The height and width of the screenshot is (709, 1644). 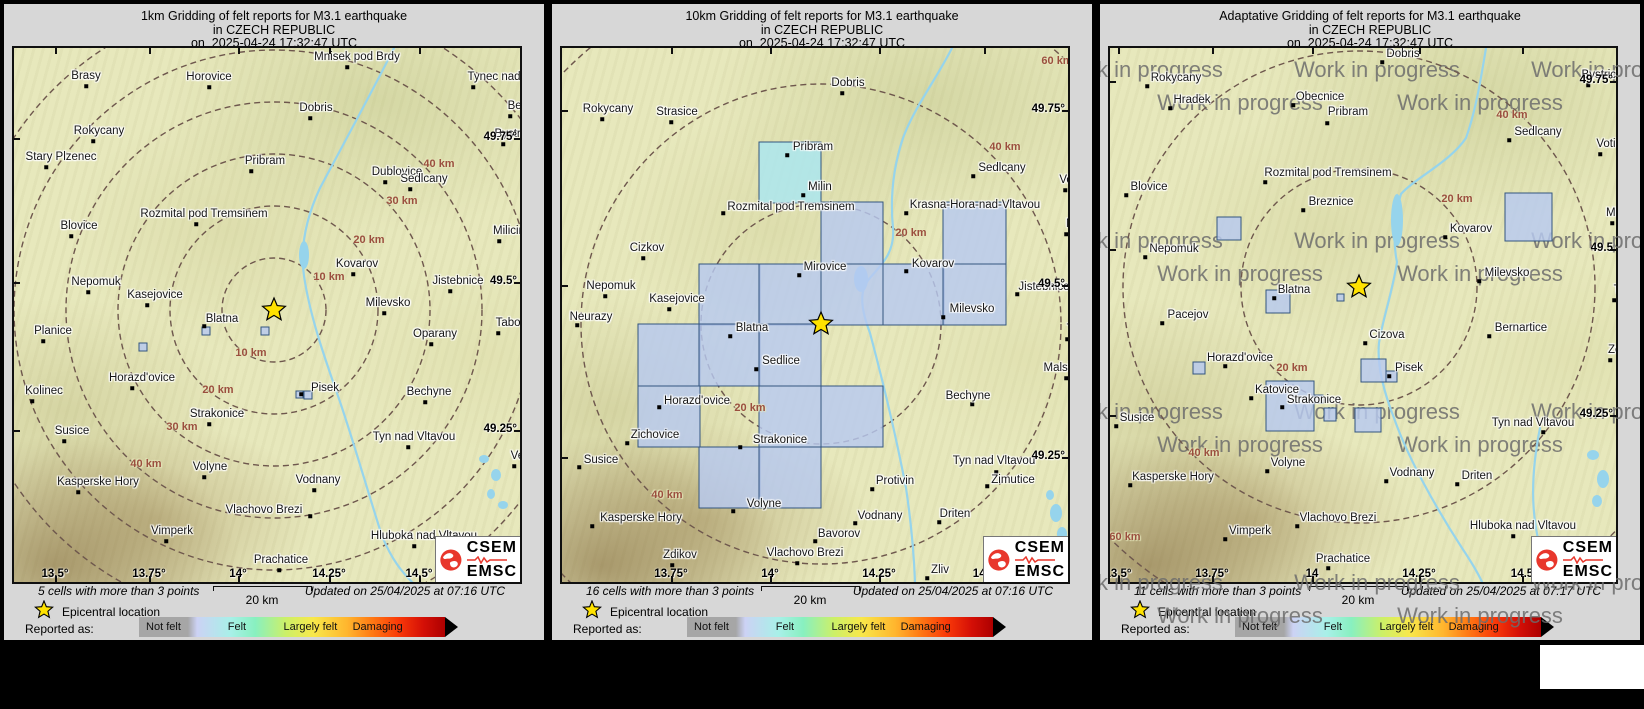 What do you see at coordinates (1294, 290) in the screenshot?
I see `town-label: Blatna` at bounding box center [1294, 290].